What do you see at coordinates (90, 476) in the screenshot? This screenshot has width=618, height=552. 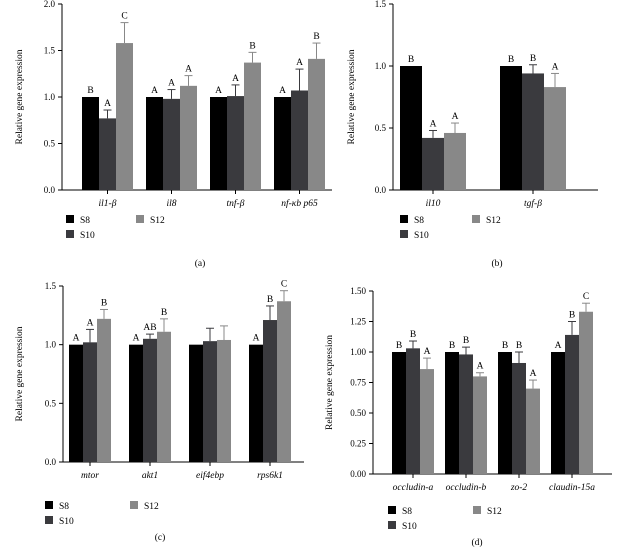 I see `x-tick-label: mtor` at bounding box center [90, 476].